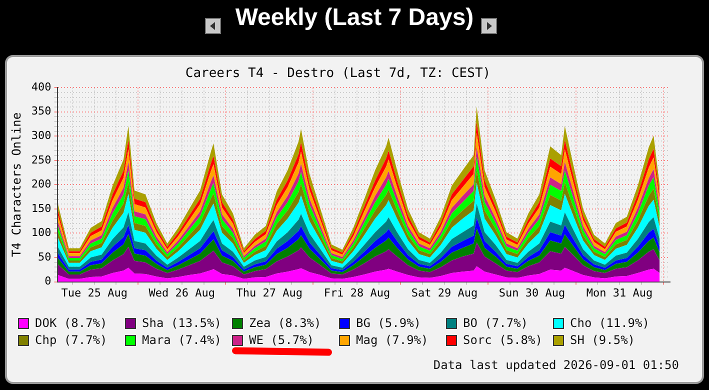 The image size is (709, 390). I want to click on chart-subtitle: Careers T4 - Destro (Last 7d, TZ: CEST), so click(338, 74).